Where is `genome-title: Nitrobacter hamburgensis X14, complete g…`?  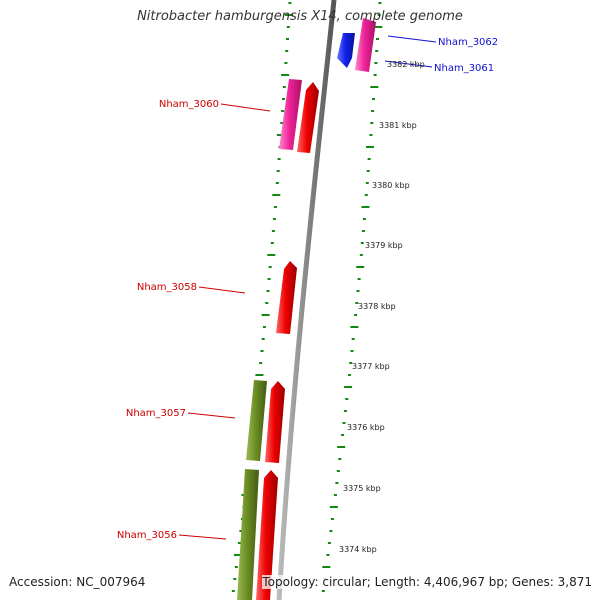
genome-title: Nitrobacter hamburgensis X14, complete g… is located at coordinates (300, 16).